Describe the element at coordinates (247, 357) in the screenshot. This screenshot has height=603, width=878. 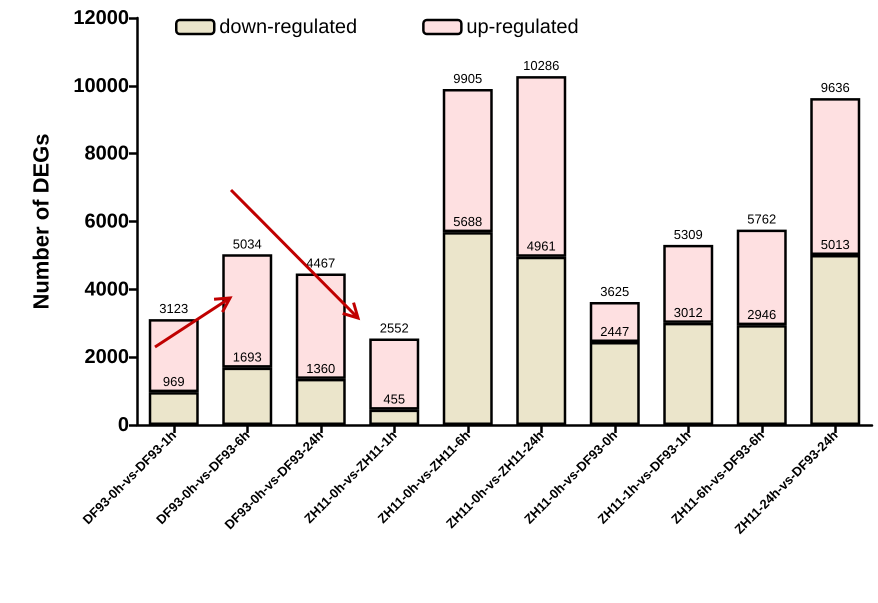
I see `data-label: 1693` at that location.